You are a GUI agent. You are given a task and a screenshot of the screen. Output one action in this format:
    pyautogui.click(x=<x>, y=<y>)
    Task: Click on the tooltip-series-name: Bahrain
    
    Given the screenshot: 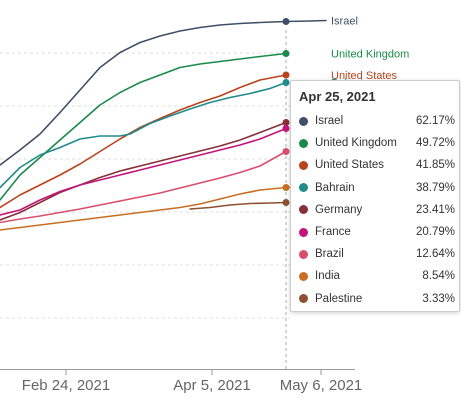 What is the action you would take?
    pyautogui.click(x=335, y=187)
    